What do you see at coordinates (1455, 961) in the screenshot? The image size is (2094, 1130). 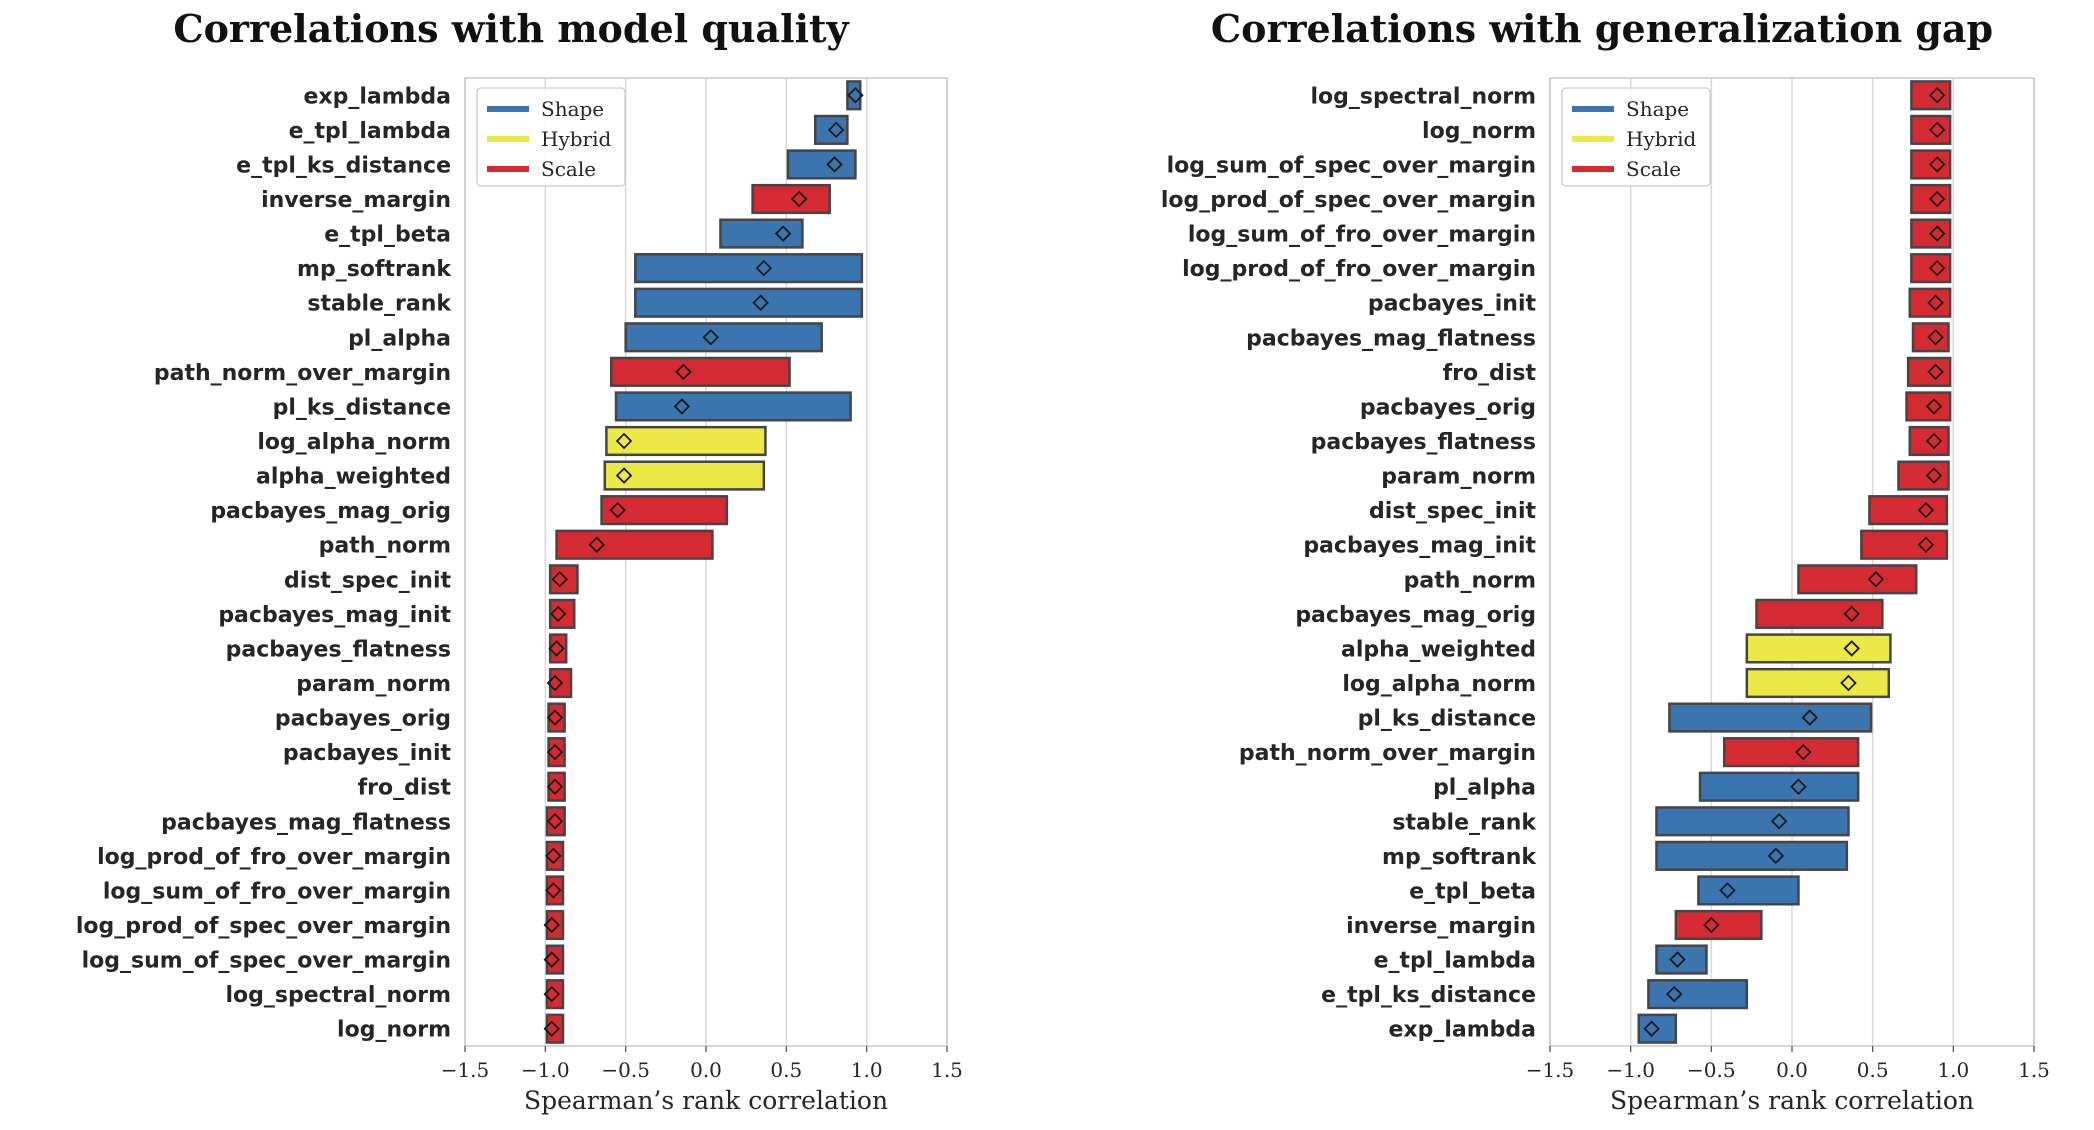 I see `y-tick-label: e_tpl_lambda` at bounding box center [1455, 961].